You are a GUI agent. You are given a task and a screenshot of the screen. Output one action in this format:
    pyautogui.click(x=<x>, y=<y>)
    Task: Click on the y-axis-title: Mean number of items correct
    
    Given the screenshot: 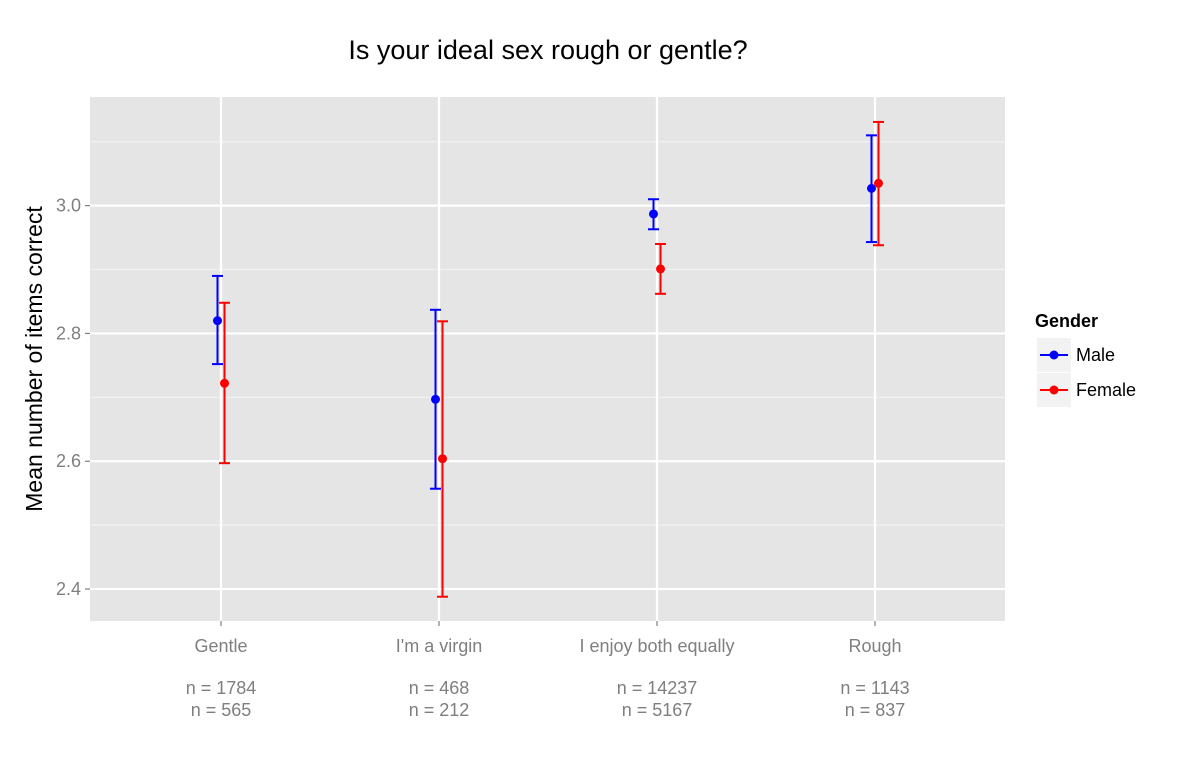 What is the action you would take?
    pyautogui.click(x=34, y=359)
    